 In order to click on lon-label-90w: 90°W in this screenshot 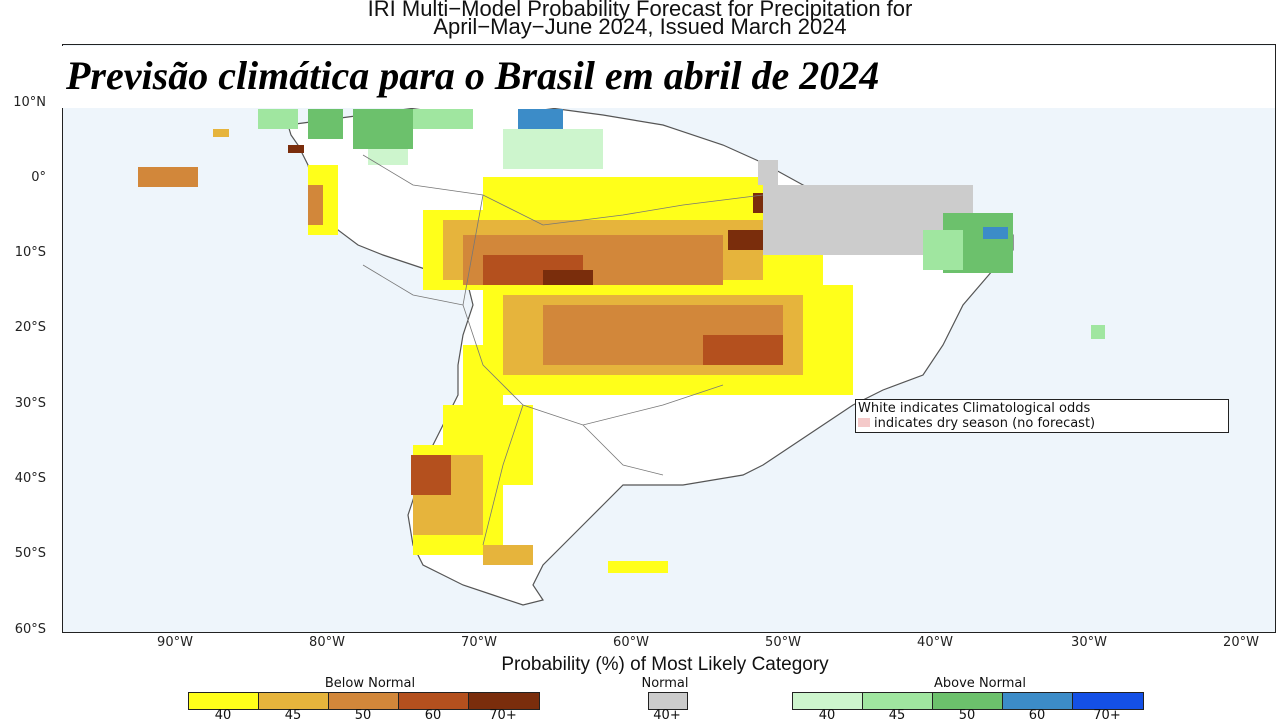, I will do `click(175, 642)`.